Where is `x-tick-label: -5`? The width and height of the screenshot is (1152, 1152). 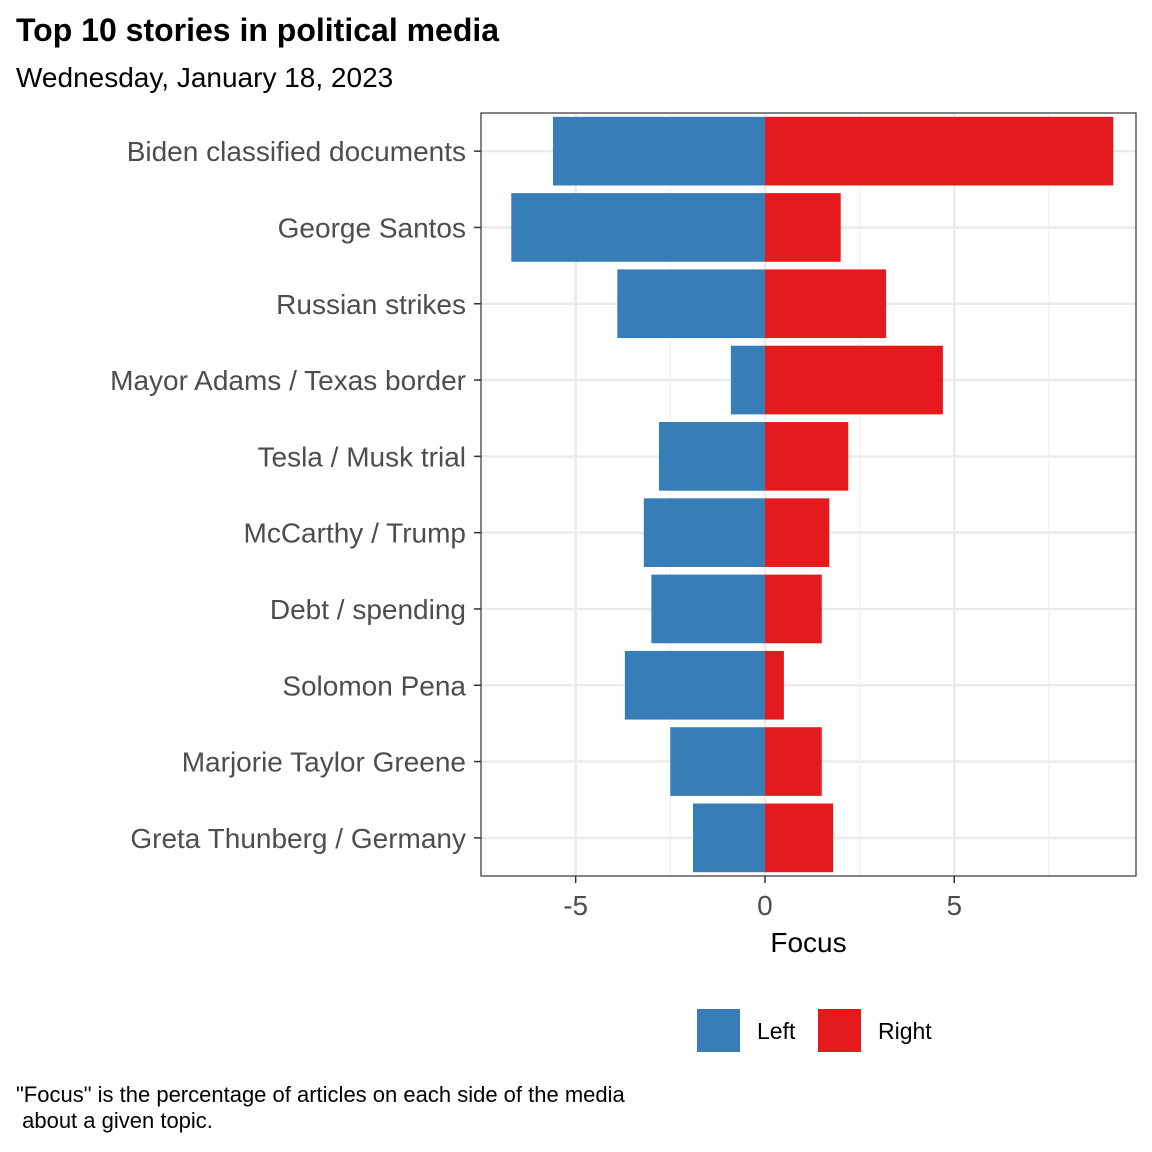 x-tick-label: -5 is located at coordinates (575, 905).